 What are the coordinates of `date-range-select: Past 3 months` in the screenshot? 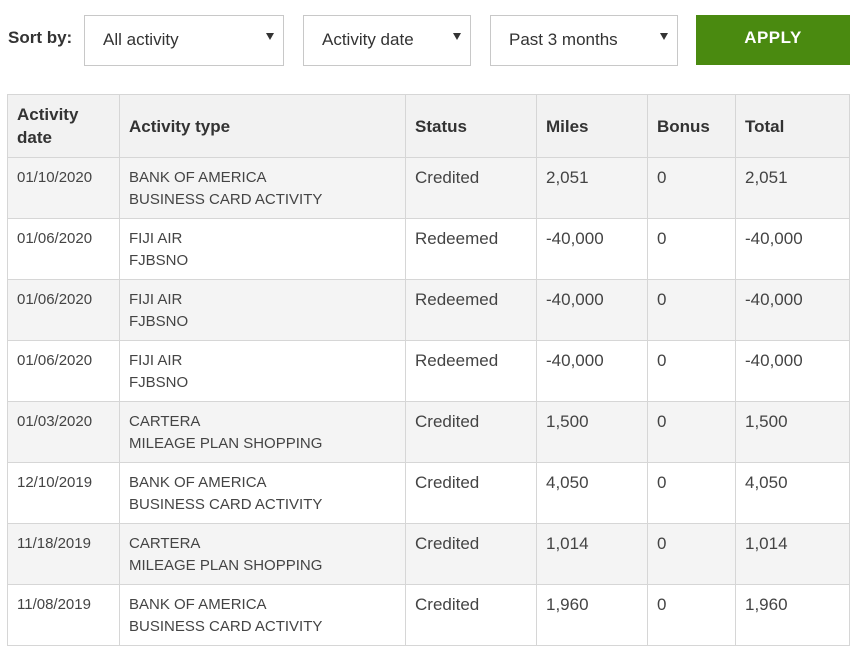 It's located at (584, 40).